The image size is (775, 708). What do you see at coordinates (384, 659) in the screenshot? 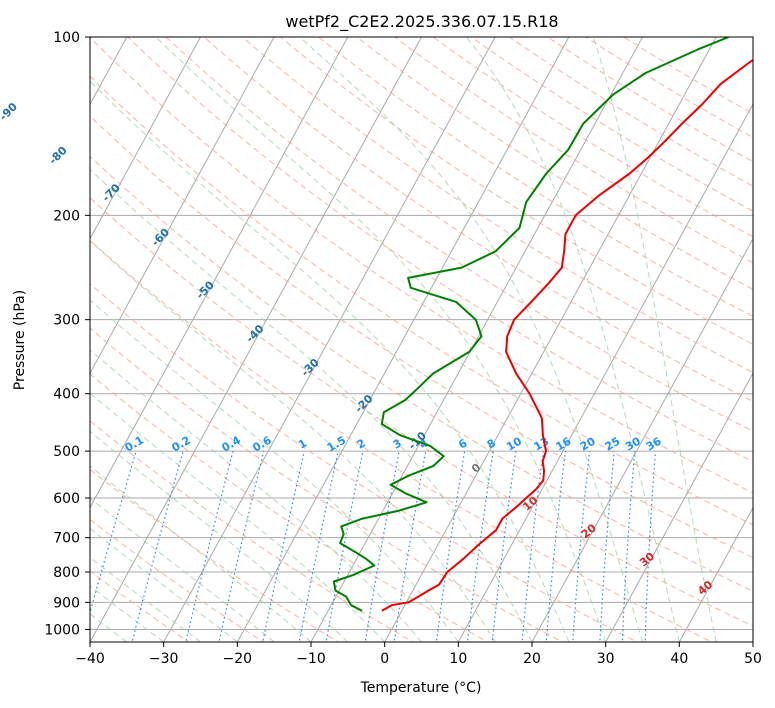
I see `x-tick-label: 0` at bounding box center [384, 659].